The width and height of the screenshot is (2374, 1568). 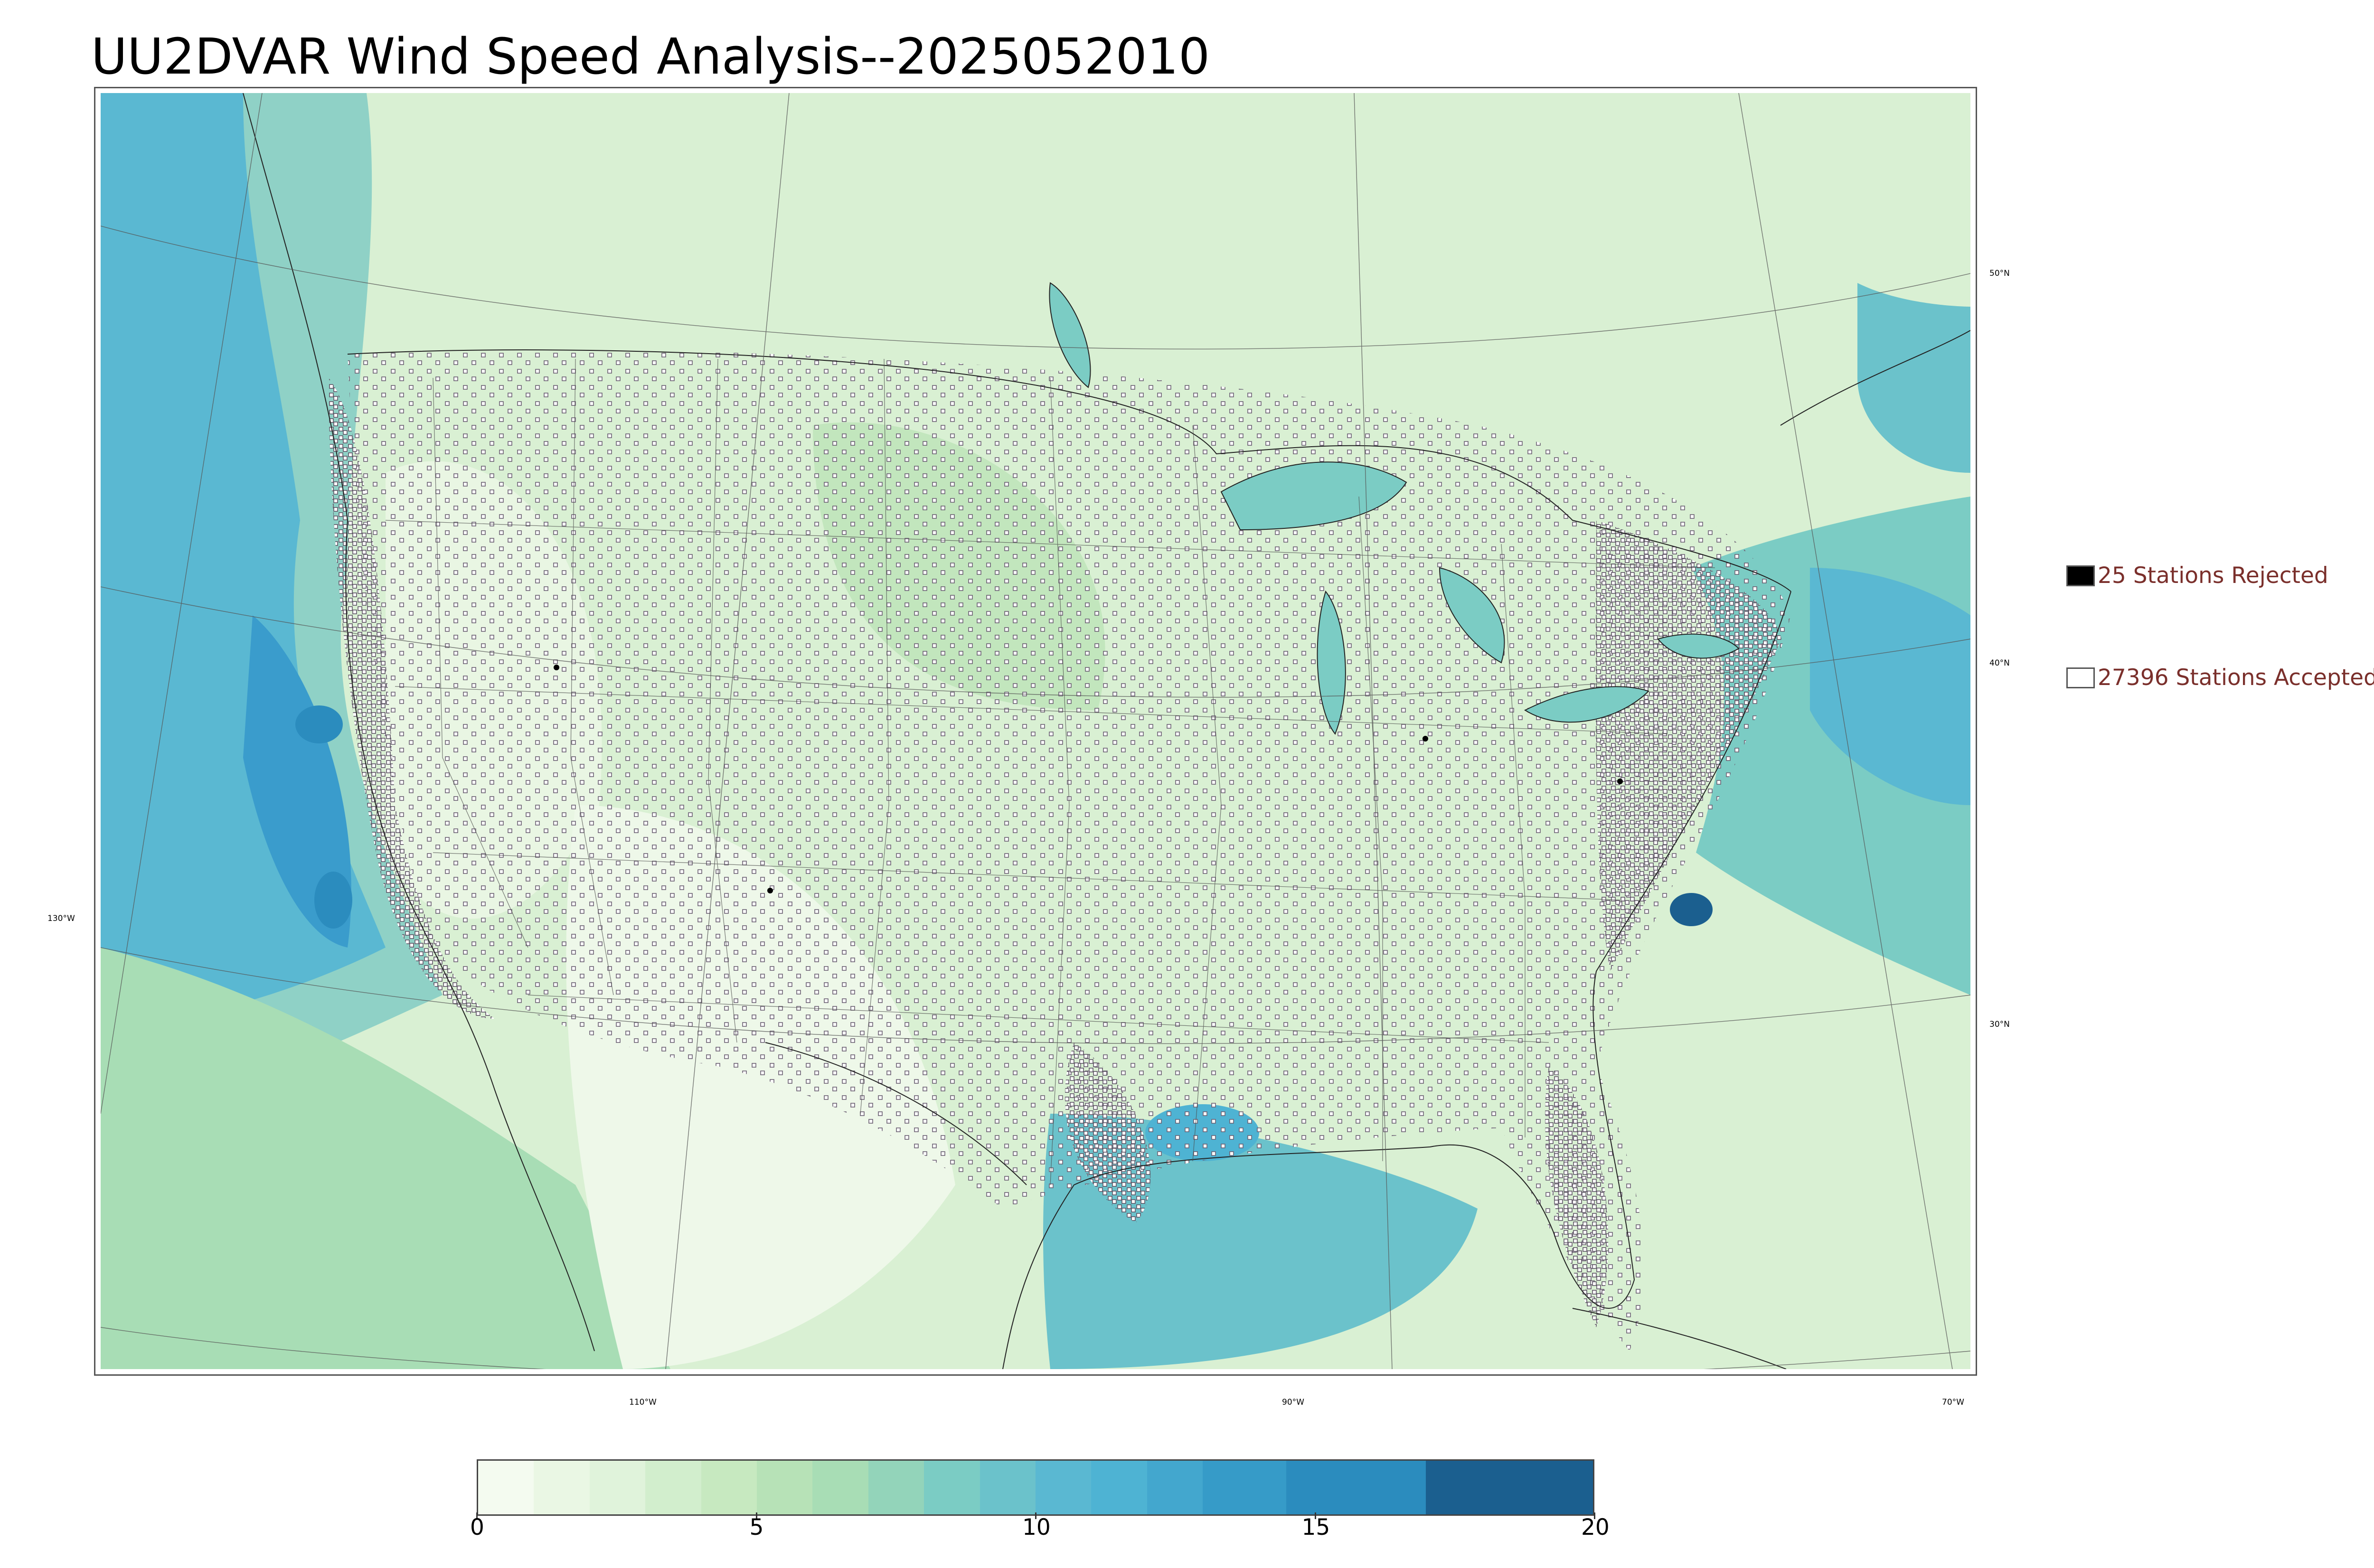 I want to click on legend-rejected: 25 Stations Rejected, so click(x=2197, y=576).